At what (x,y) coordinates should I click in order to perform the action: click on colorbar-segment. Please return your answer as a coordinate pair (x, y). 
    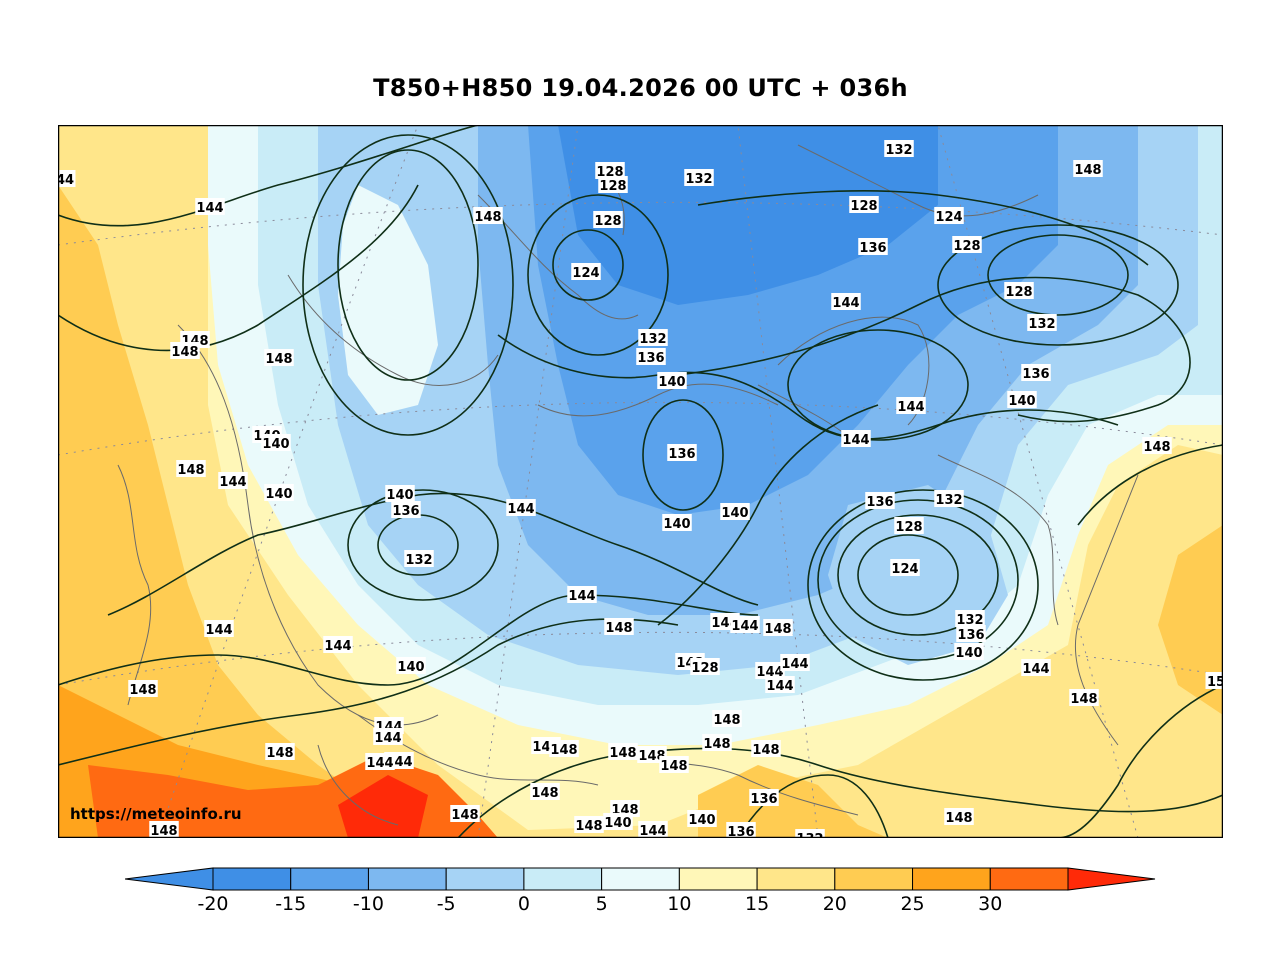
    Looking at the image, I should click on (485, 879).